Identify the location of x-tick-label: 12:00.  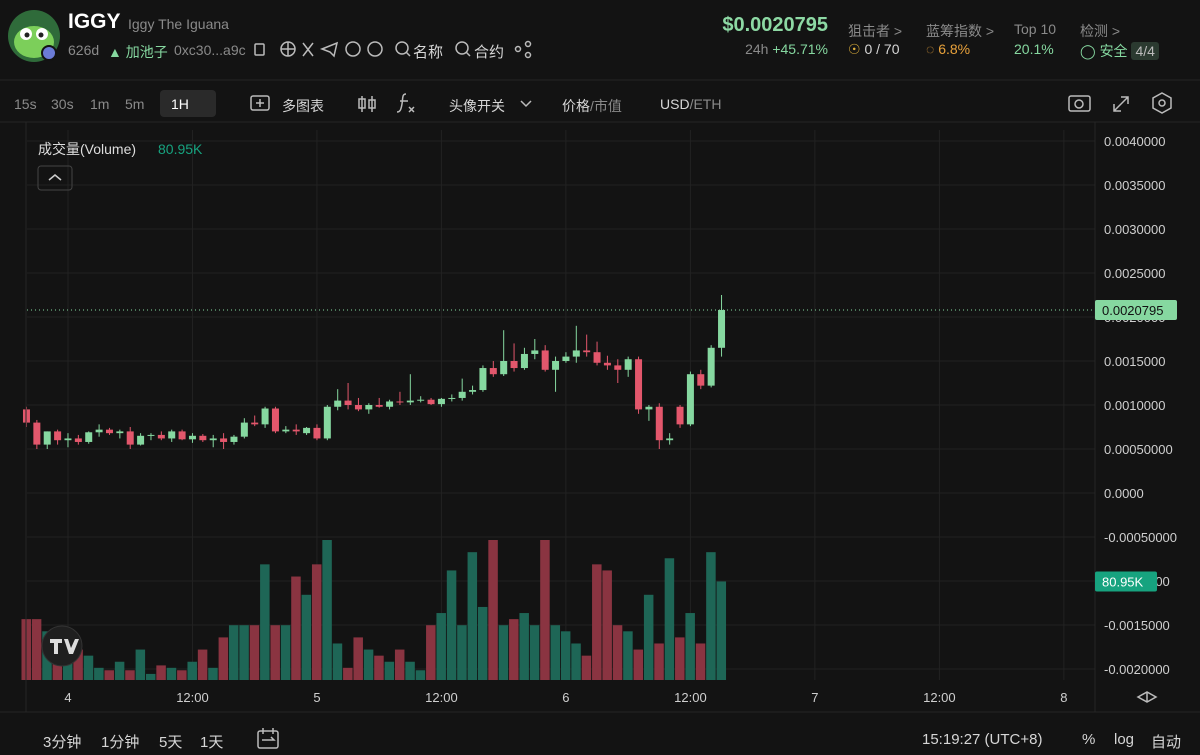
(192, 697).